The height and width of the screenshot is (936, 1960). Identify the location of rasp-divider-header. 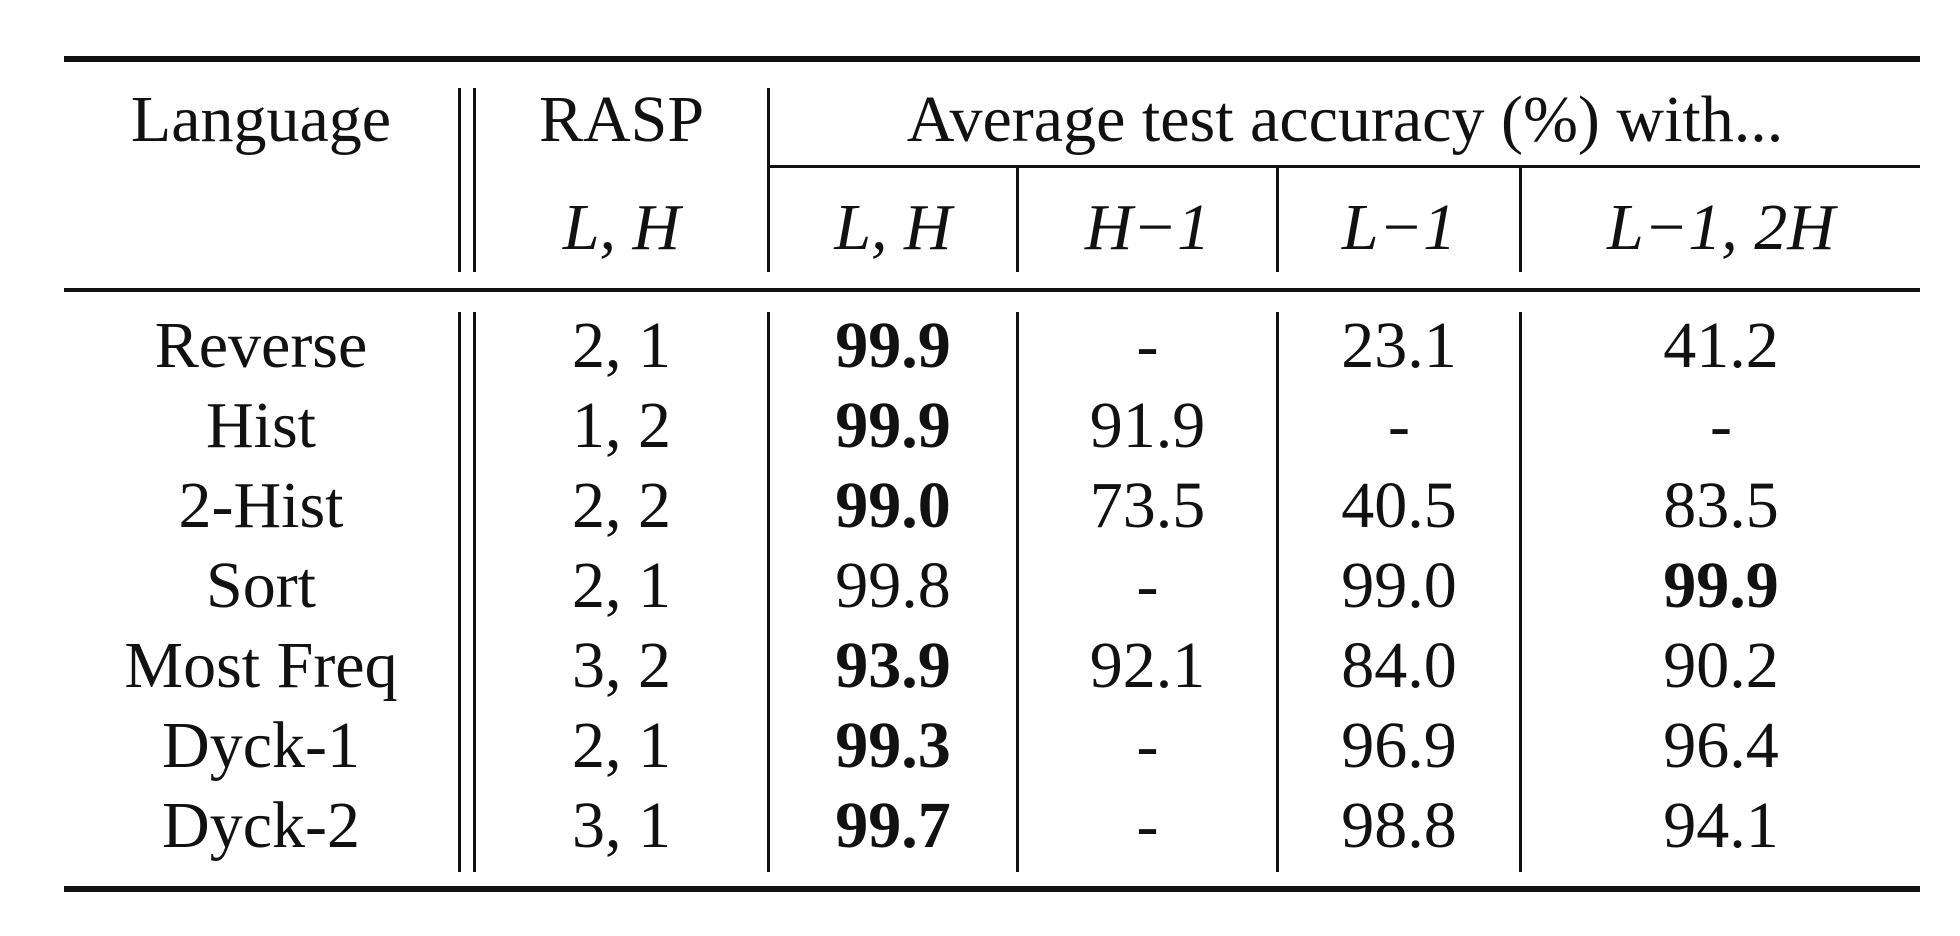
(768, 180).